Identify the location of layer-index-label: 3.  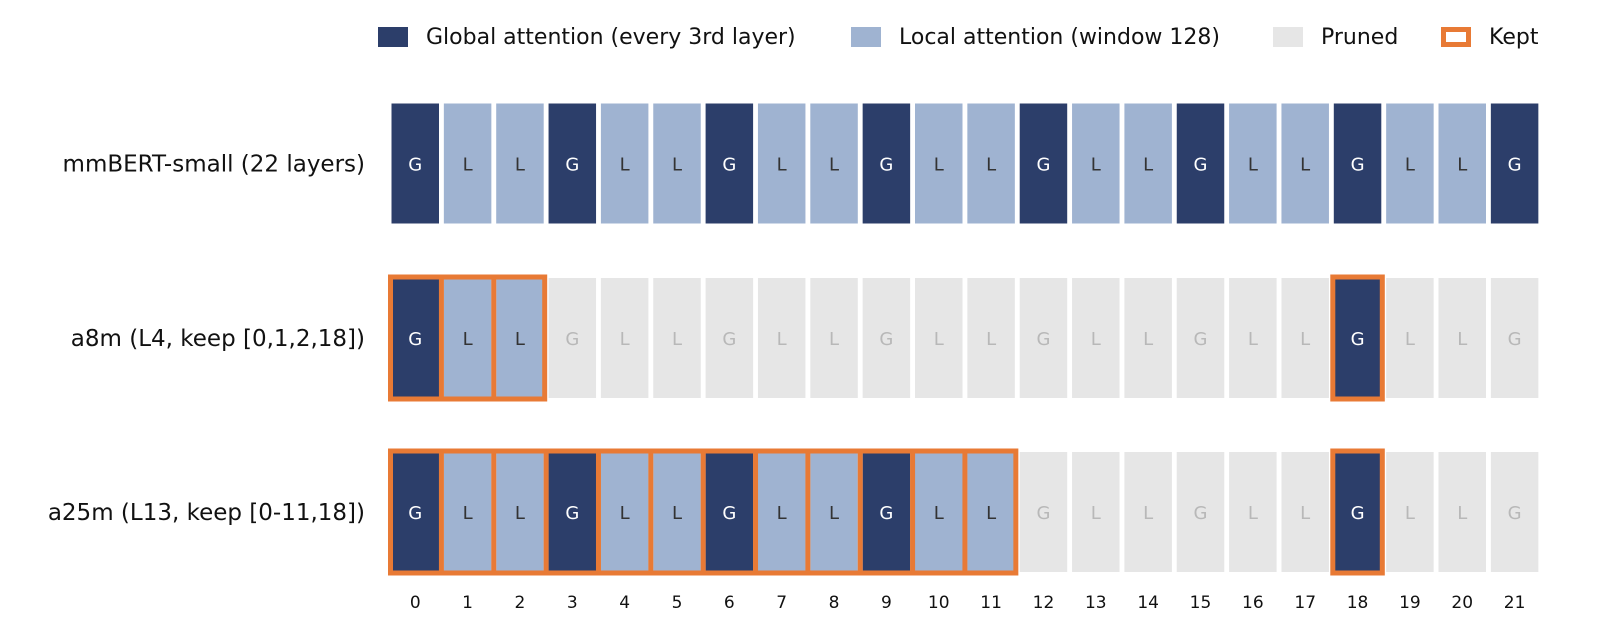
(572, 603).